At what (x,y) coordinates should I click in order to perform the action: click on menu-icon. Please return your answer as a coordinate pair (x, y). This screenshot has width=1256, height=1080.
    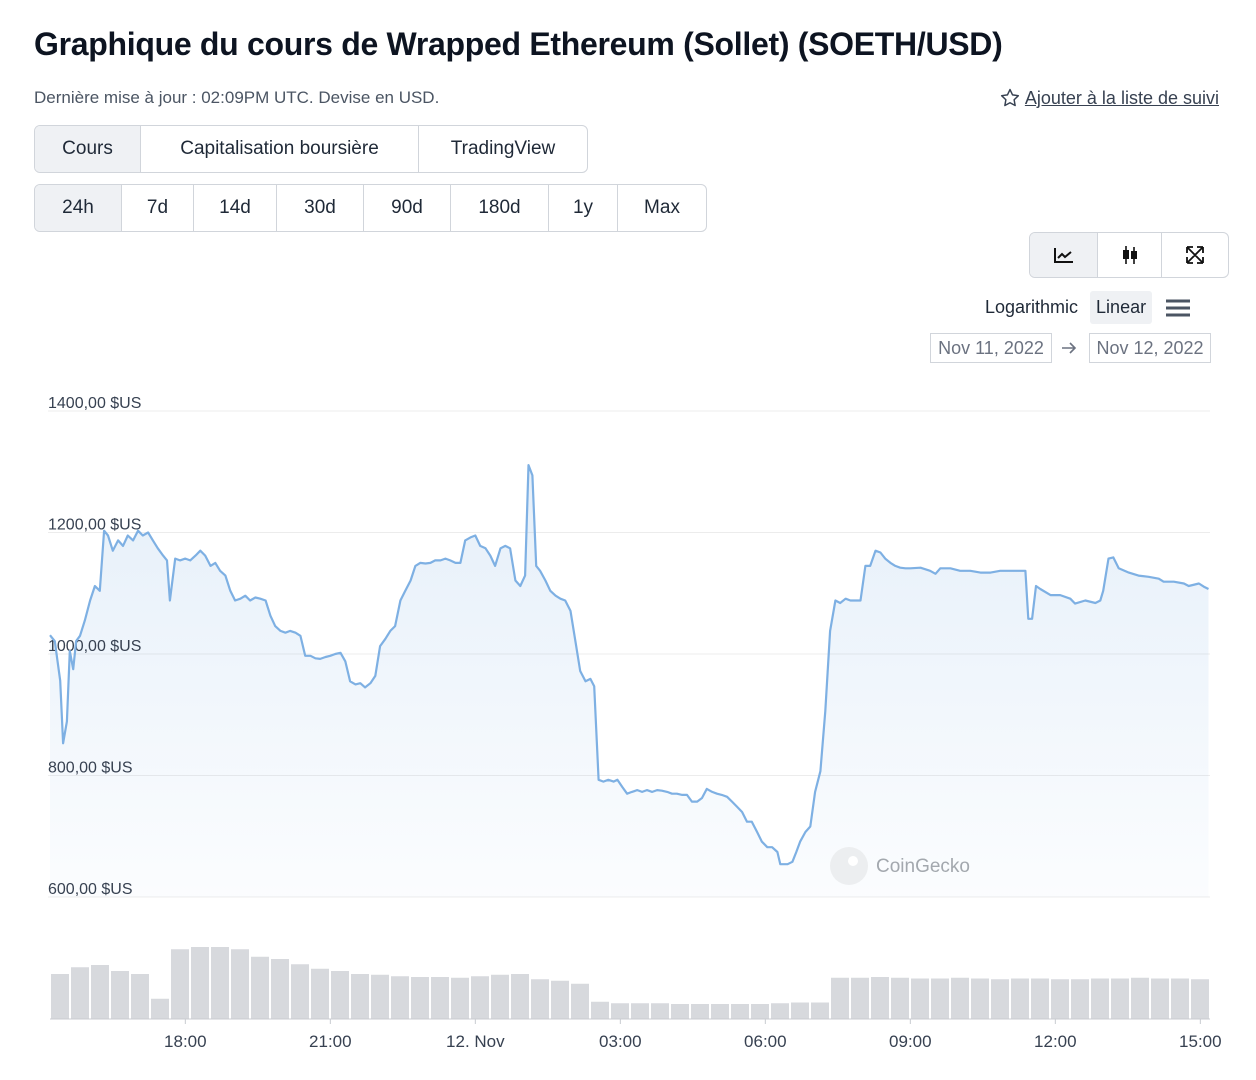
    Looking at the image, I should click on (1178, 308).